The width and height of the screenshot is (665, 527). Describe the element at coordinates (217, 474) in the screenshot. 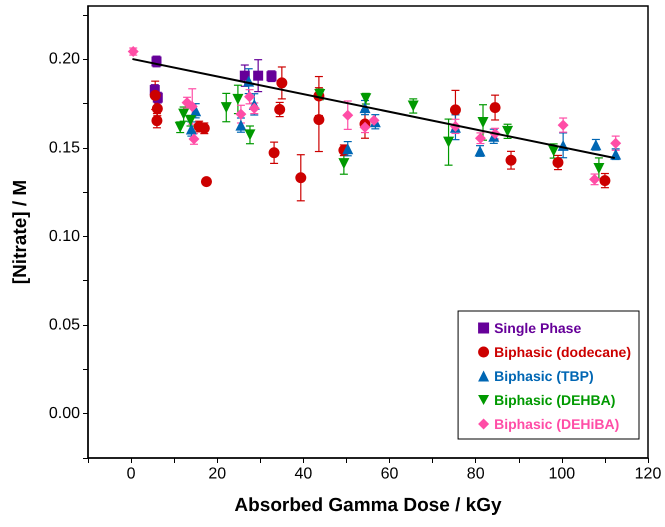

I see `x-tick-label: 20` at that location.